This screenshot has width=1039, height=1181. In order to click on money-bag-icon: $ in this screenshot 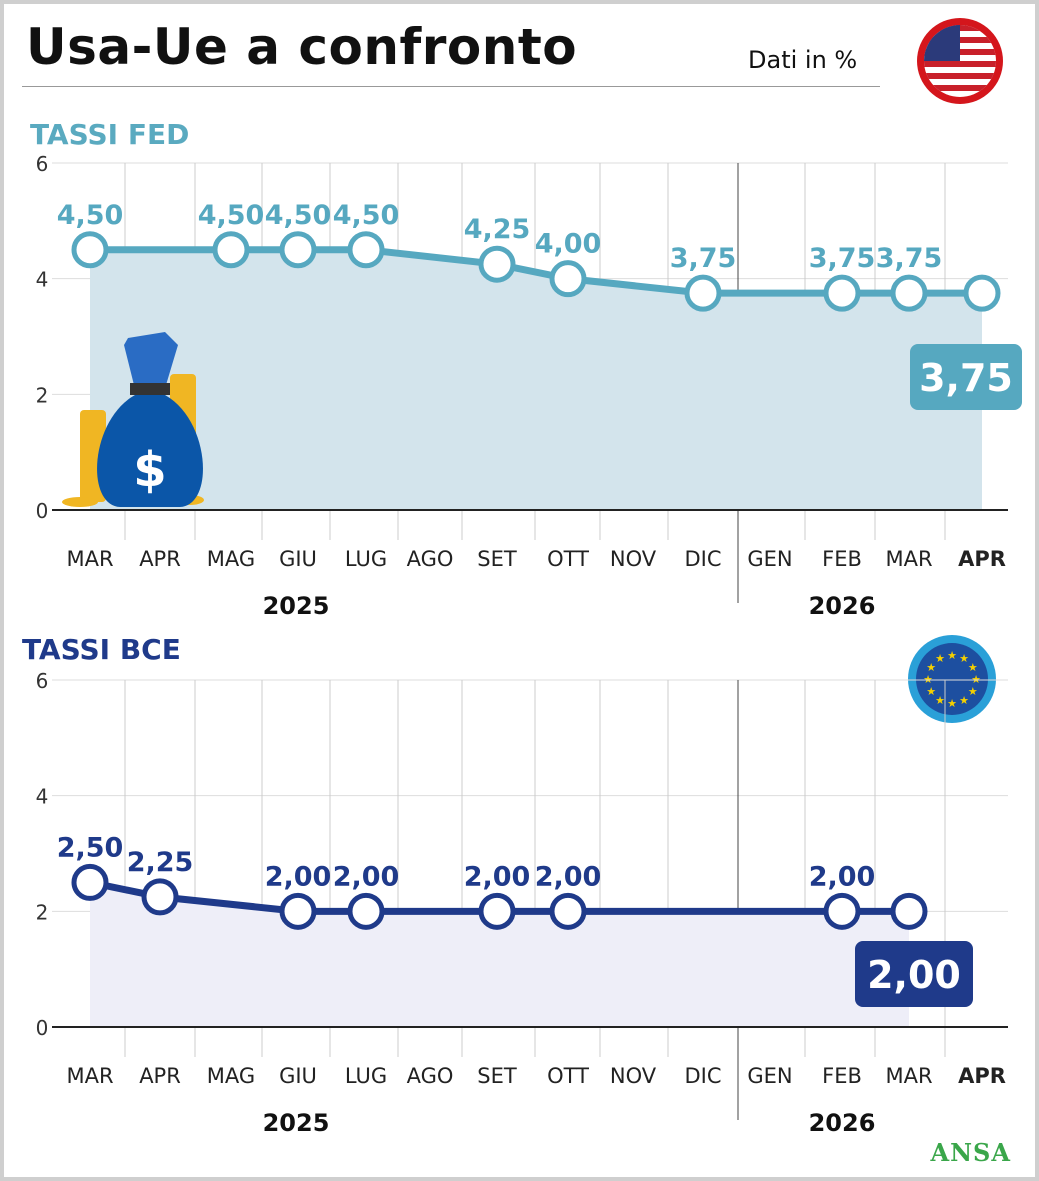, I will do `click(133, 419)`.